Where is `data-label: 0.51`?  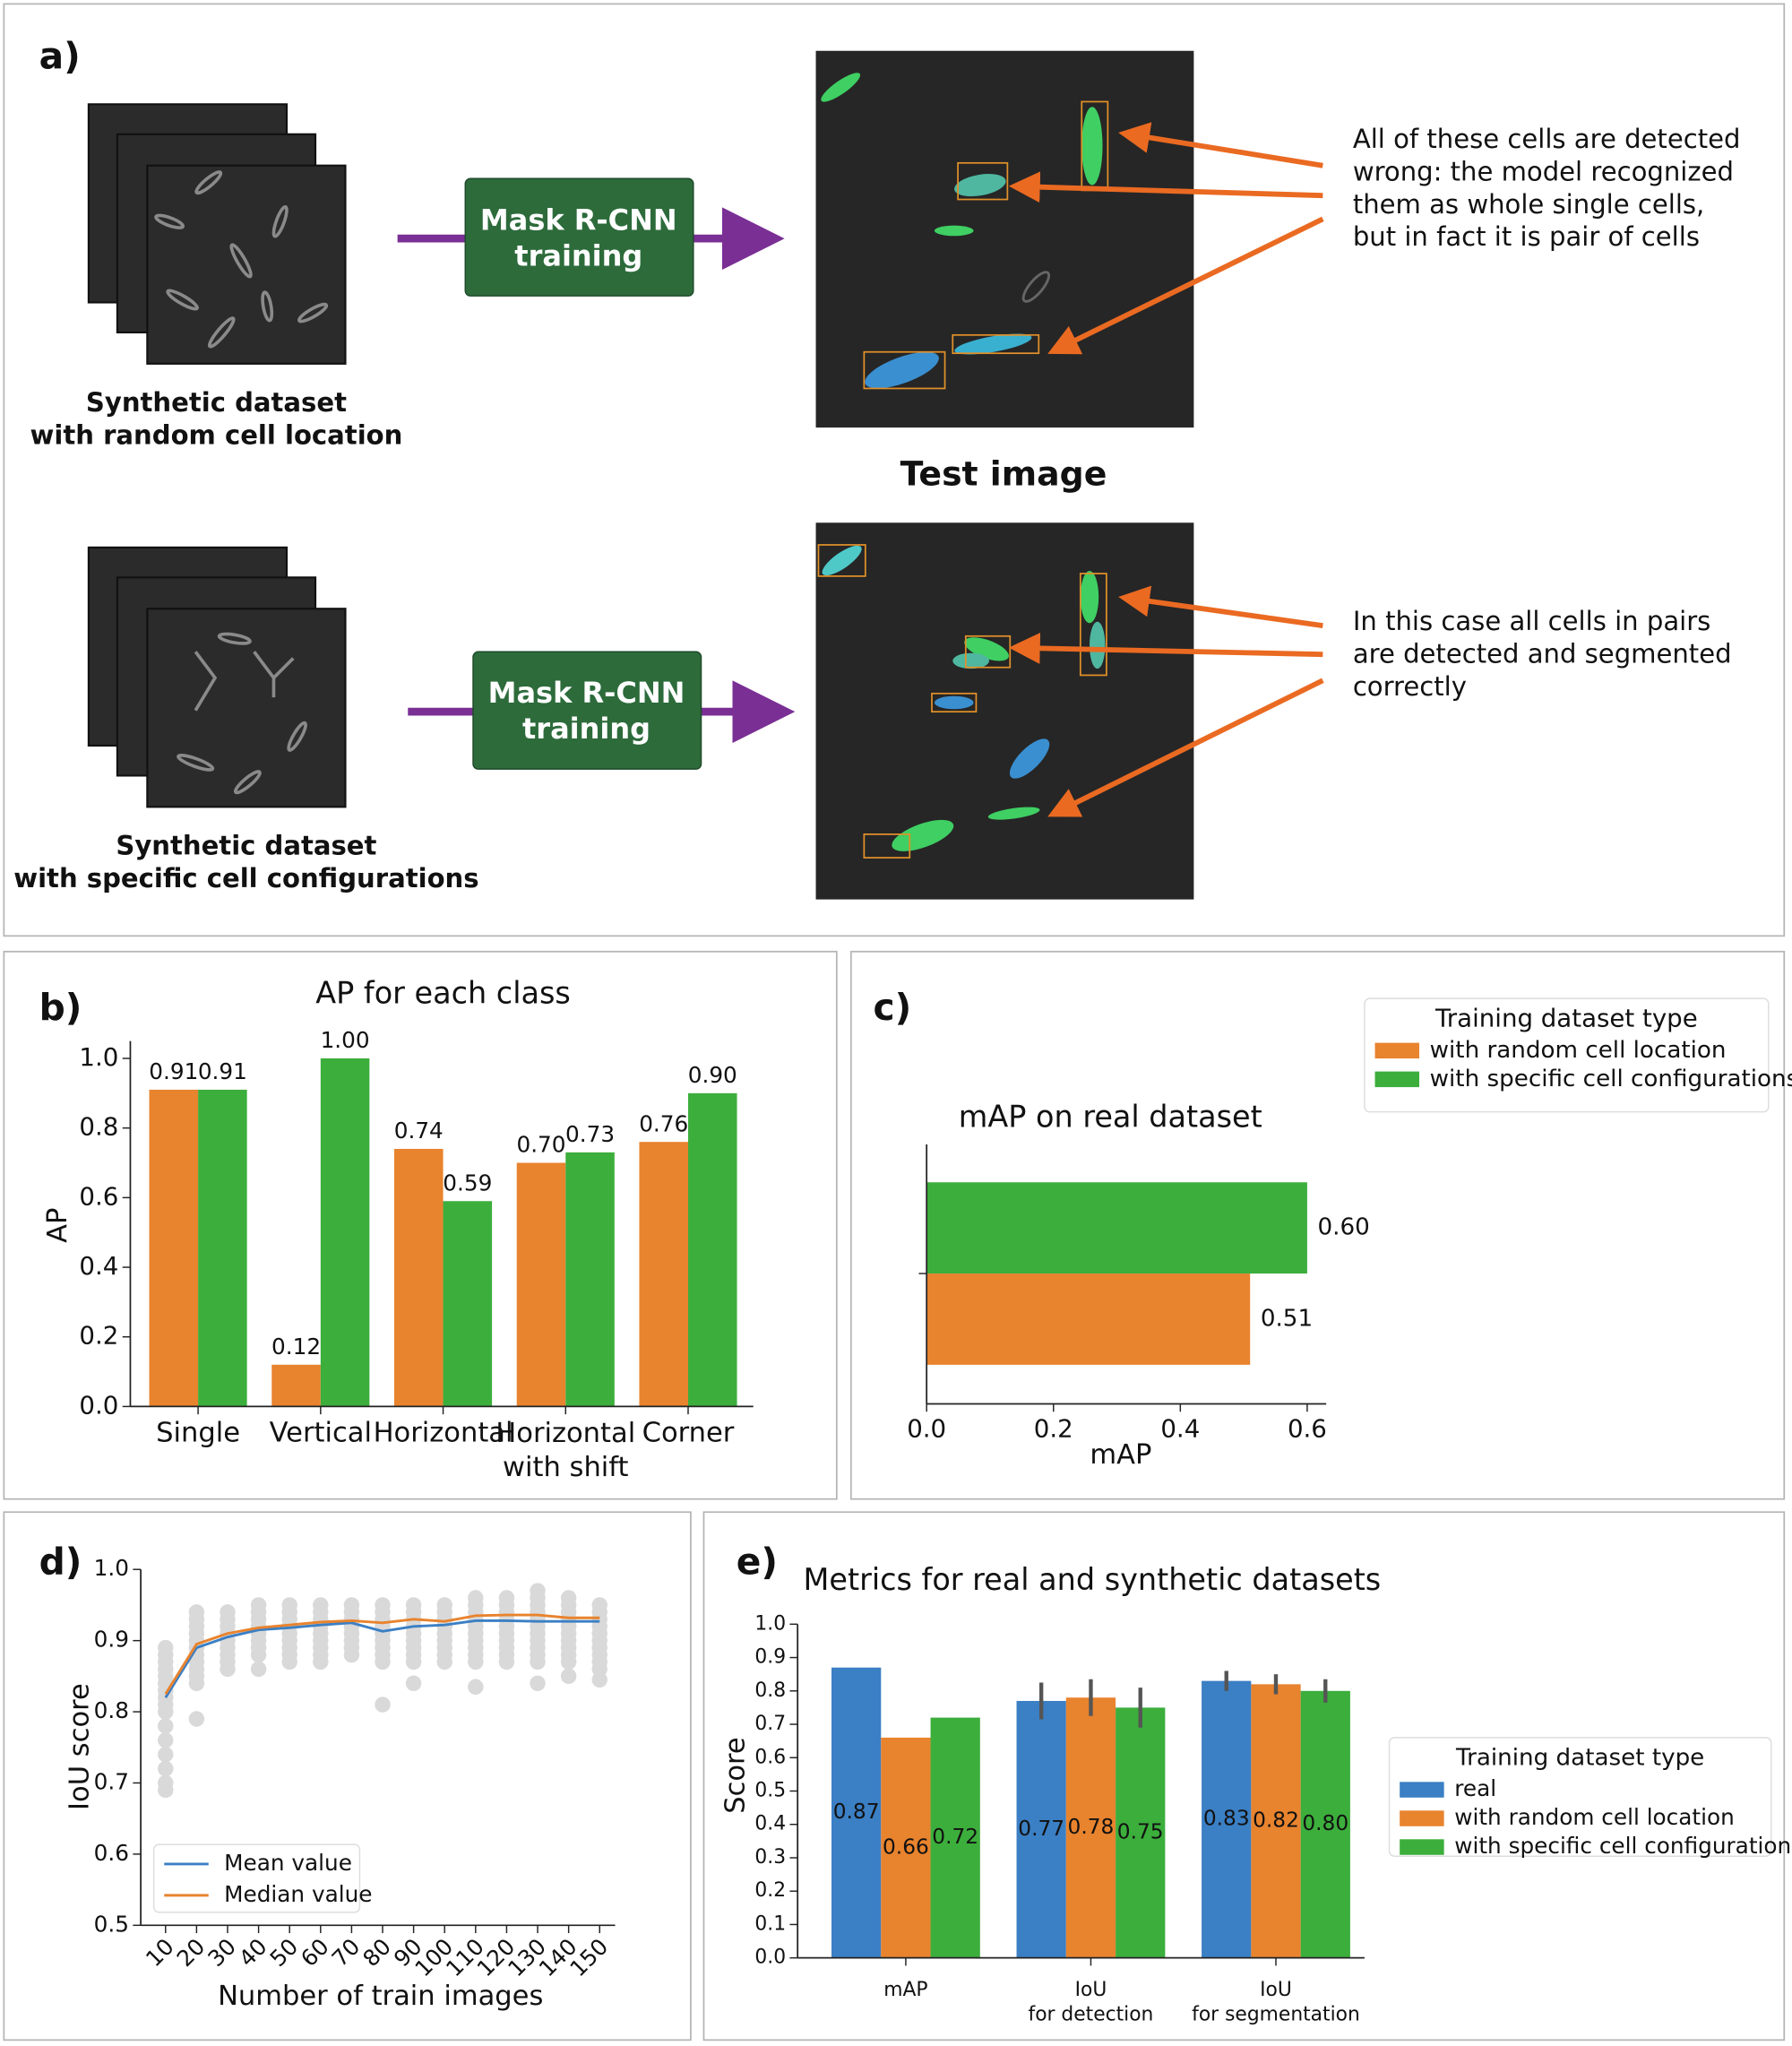 data-label: 0.51 is located at coordinates (1287, 1318).